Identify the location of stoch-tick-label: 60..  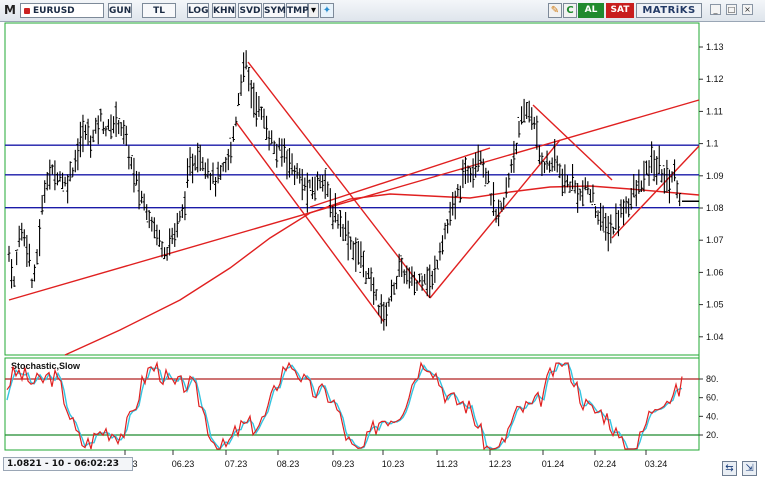
(712, 398).